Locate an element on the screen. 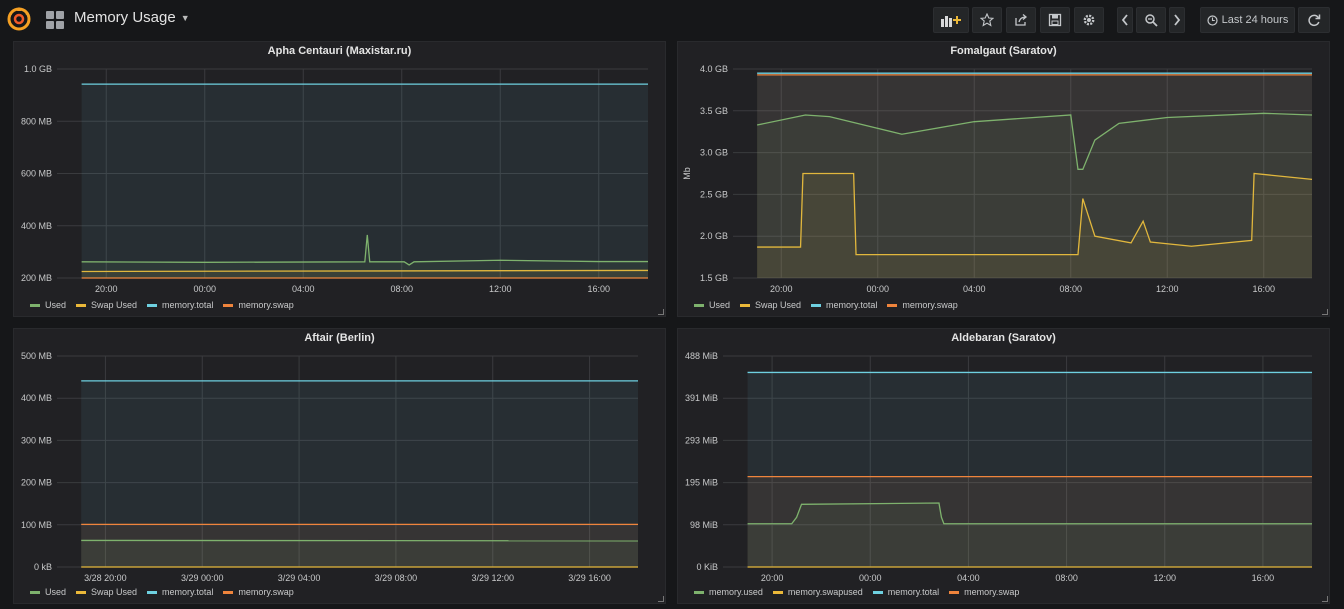 This screenshot has height=609, width=1344. panel-title: Aldebaran (Saratov) is located at coordinates (1003, 338).